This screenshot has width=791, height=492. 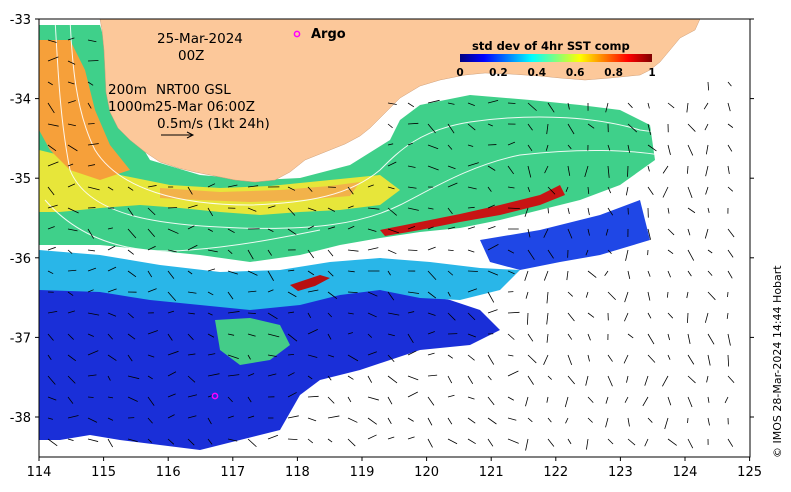 I want to click on colorbar-tick-label: 0.2, so click(x=498, y=73).